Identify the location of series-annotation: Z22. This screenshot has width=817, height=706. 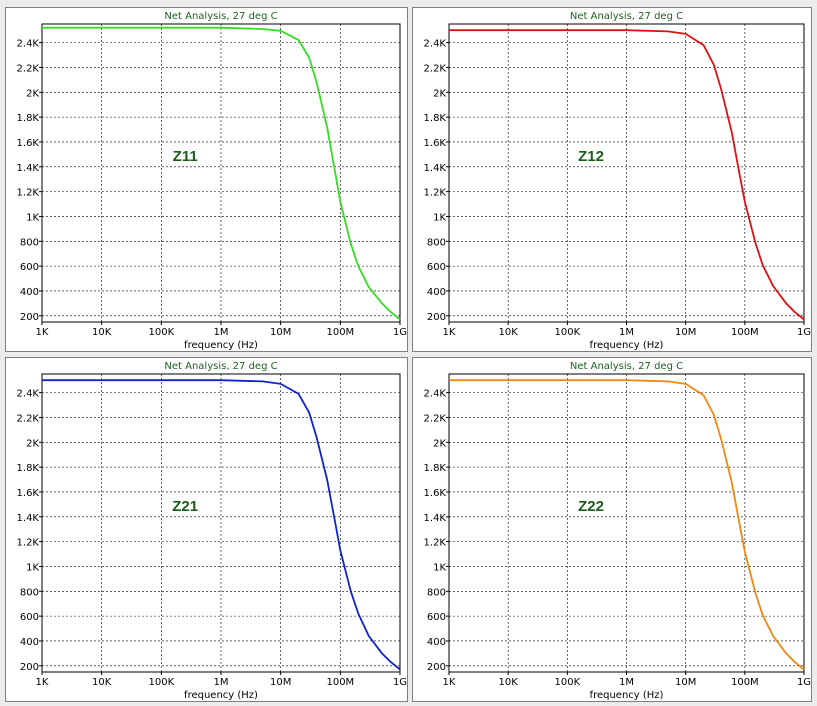
(591, 506).